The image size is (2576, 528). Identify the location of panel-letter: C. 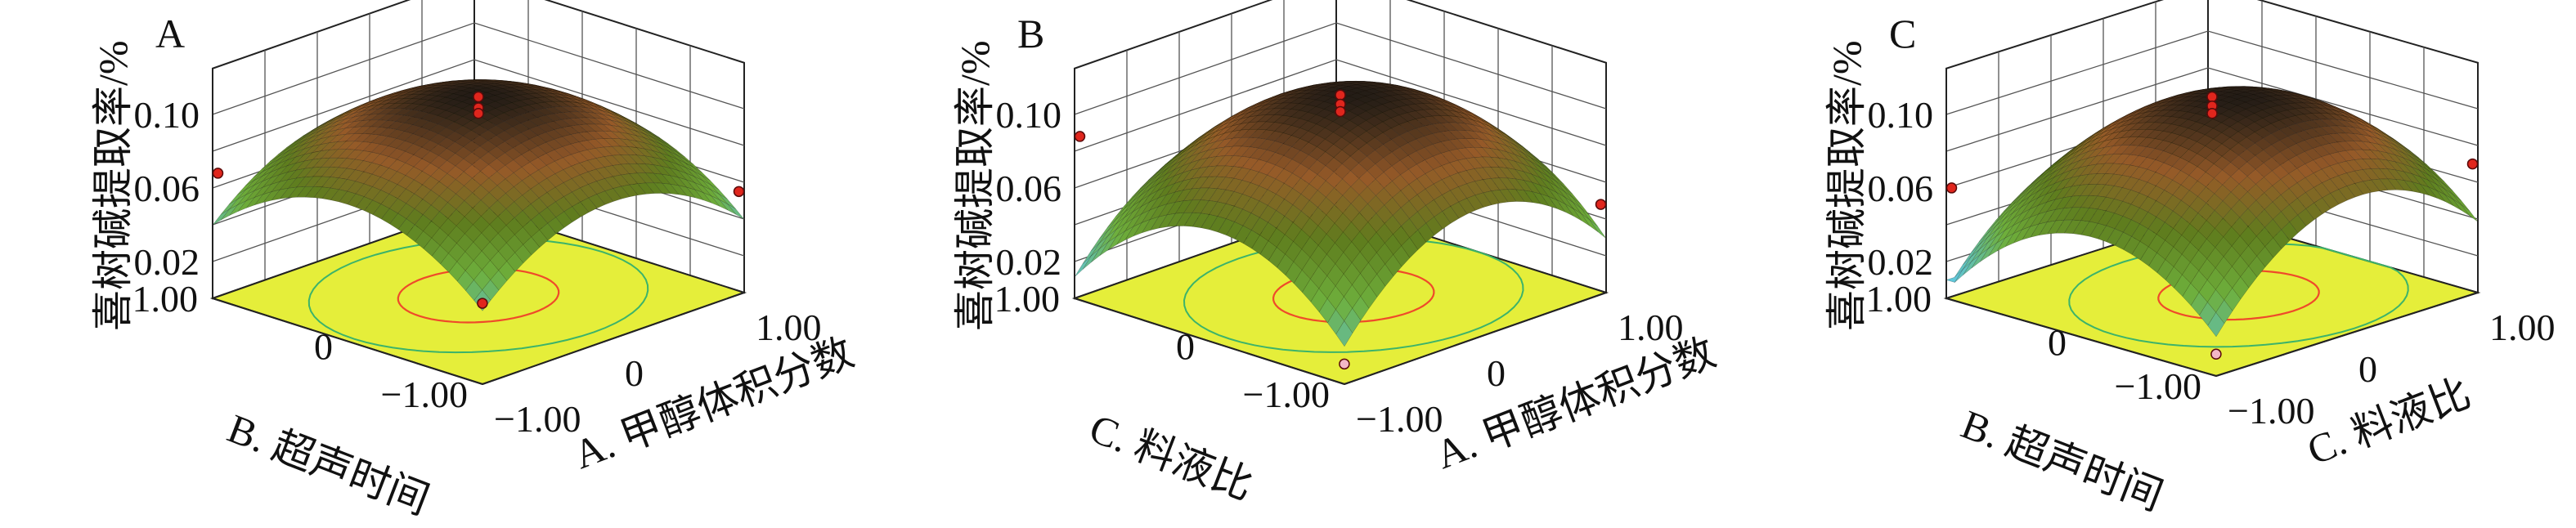
(1902, 33).